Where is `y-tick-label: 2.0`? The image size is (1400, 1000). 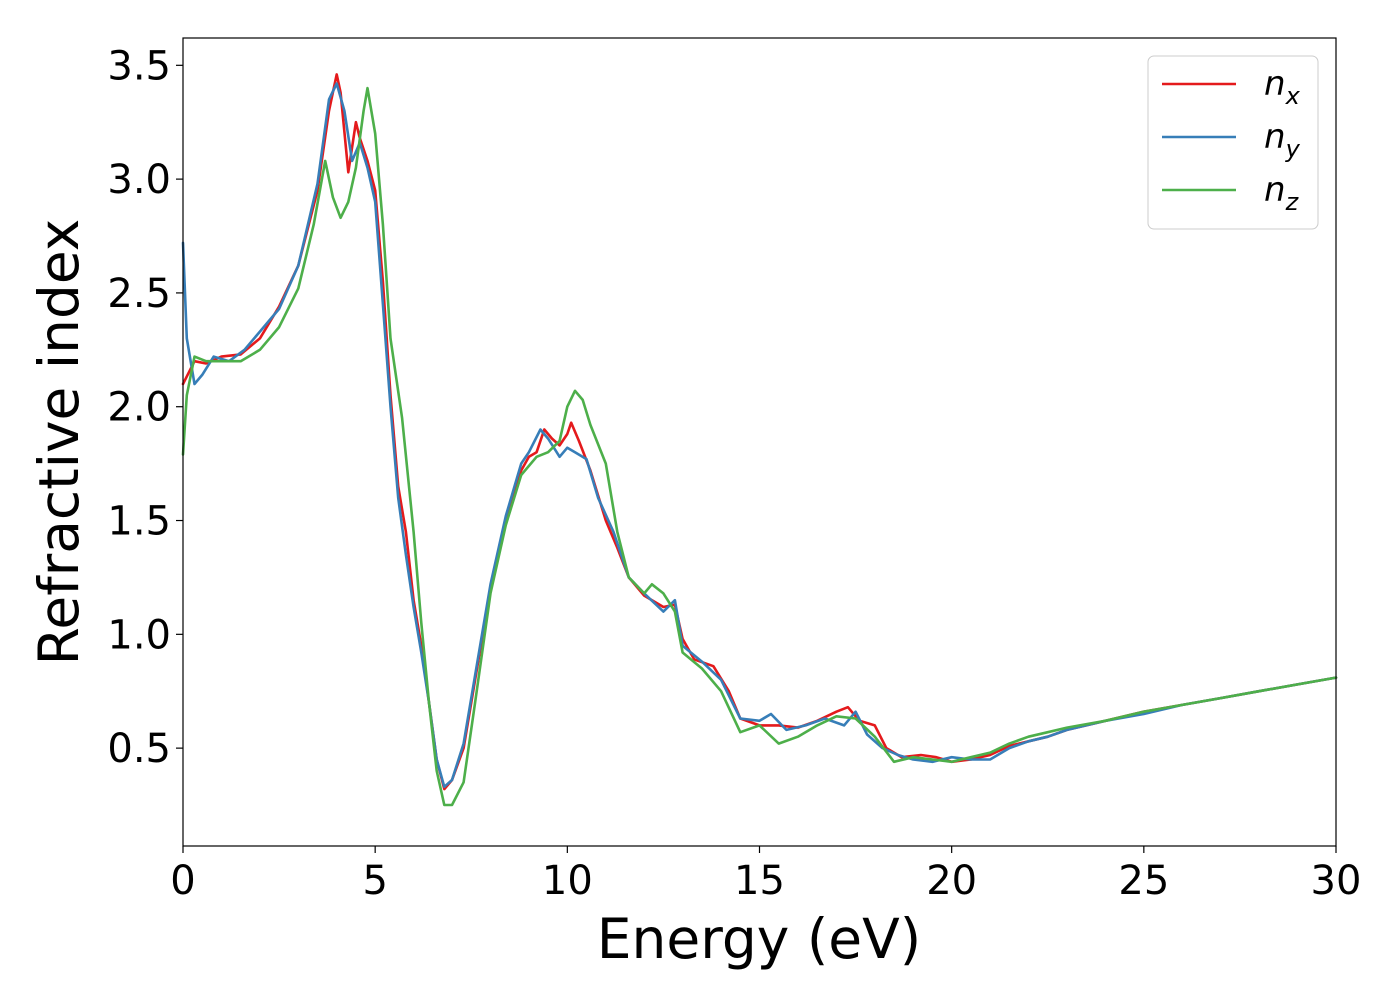
y-tick-label: 2.0 is located at coordinates (139, 408).